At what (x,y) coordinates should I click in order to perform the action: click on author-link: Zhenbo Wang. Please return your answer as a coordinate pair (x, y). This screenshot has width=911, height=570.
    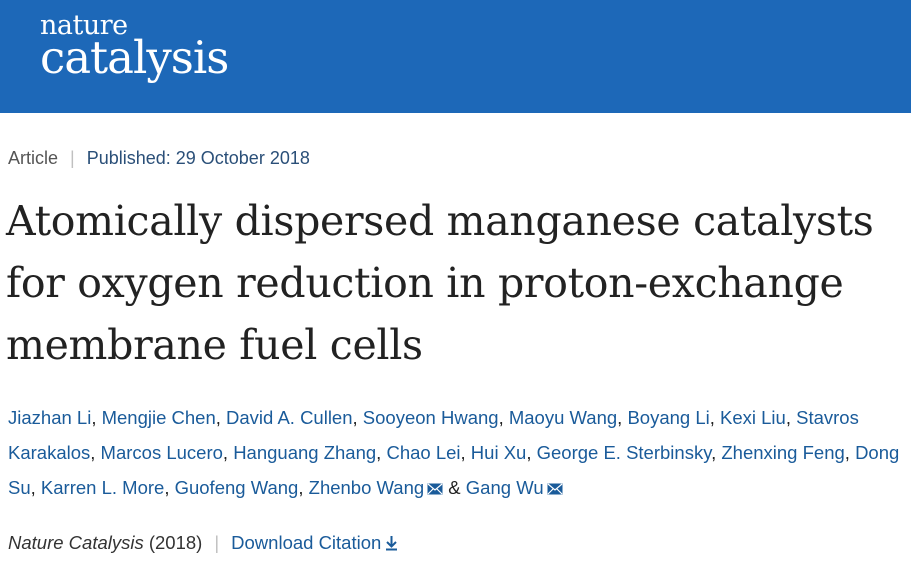
    Looking at the image, I should click on (366, 487).